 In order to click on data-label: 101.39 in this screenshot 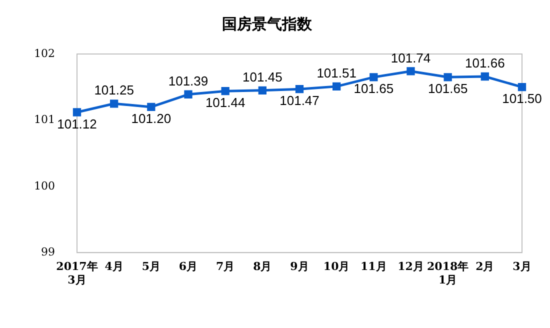, I will do `click(188, 80)`.